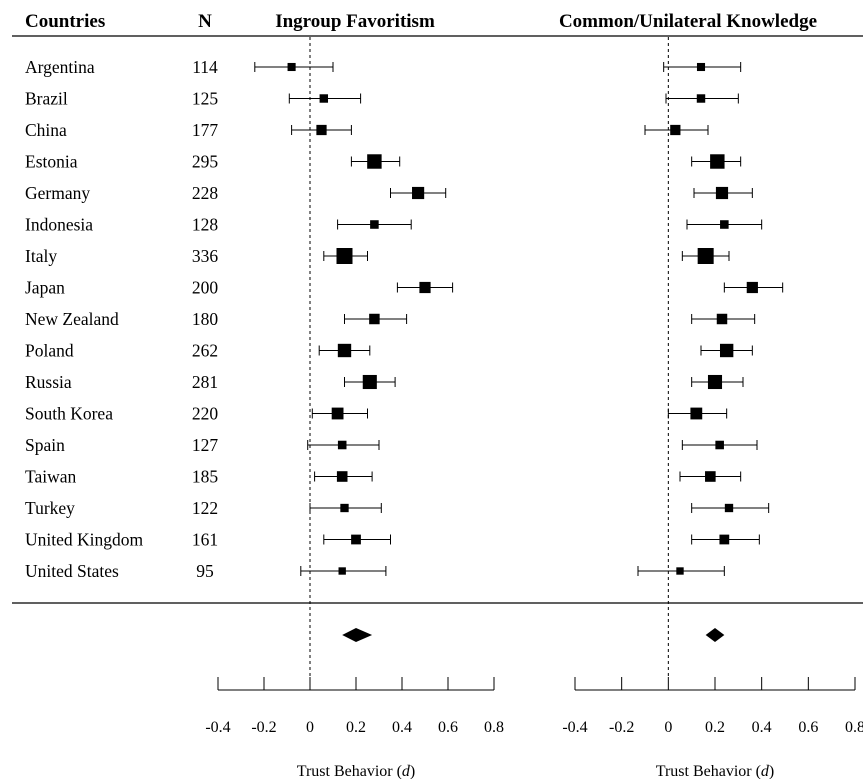 This screenshot has width=863, height=779. I want to click on n-label: 281, so click(205, 382).